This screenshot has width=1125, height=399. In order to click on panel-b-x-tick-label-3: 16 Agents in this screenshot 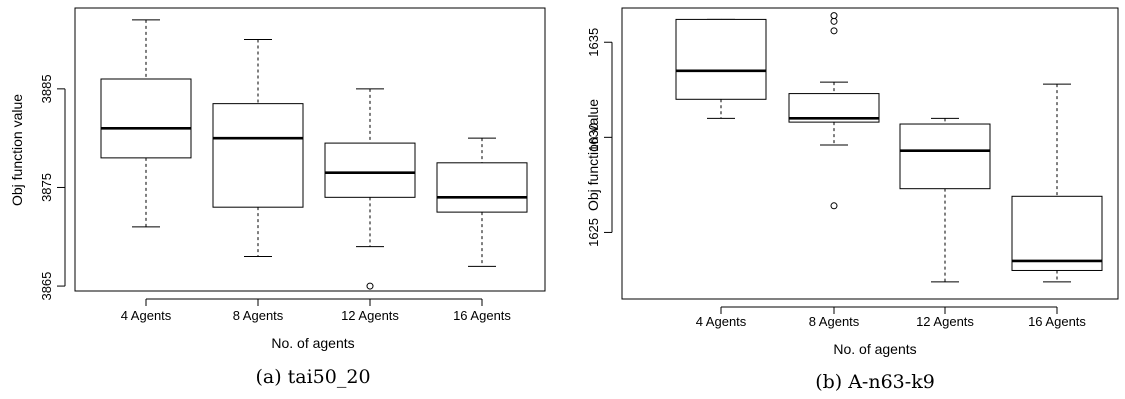, I will do `click(1057, 321)`.